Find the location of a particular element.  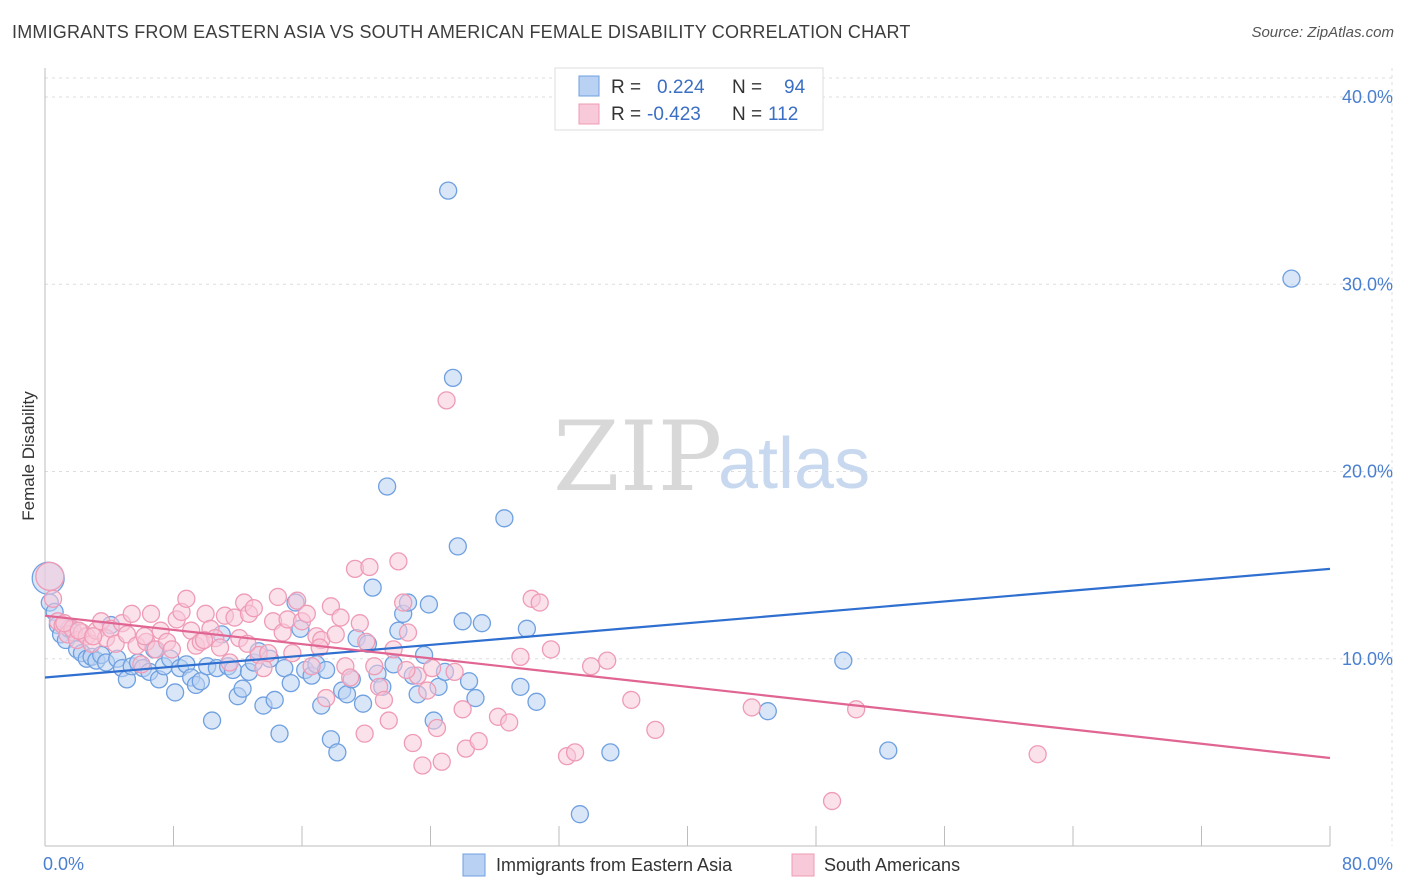

bottom-legend-label-south-americans: South Americans is located at coordinates (892, 865).